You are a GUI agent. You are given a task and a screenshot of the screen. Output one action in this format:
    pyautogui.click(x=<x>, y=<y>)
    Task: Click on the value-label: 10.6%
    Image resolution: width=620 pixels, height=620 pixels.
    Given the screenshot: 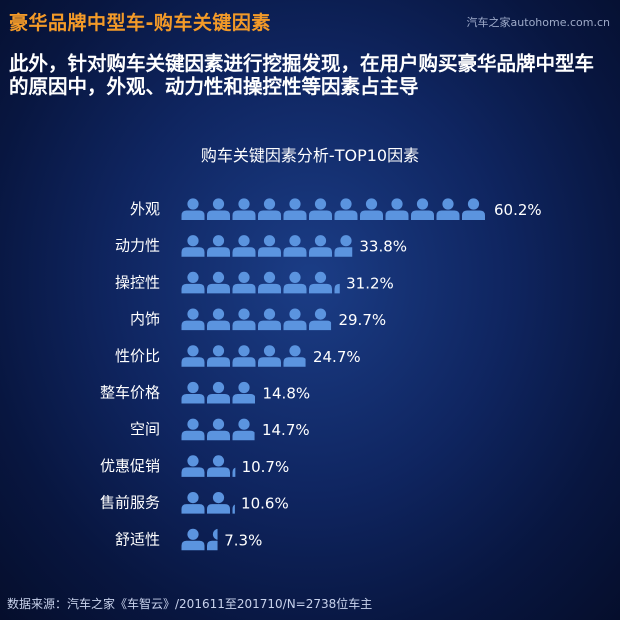 What is the action you would take?
    pyautogui.click(x=265, y=504)
    